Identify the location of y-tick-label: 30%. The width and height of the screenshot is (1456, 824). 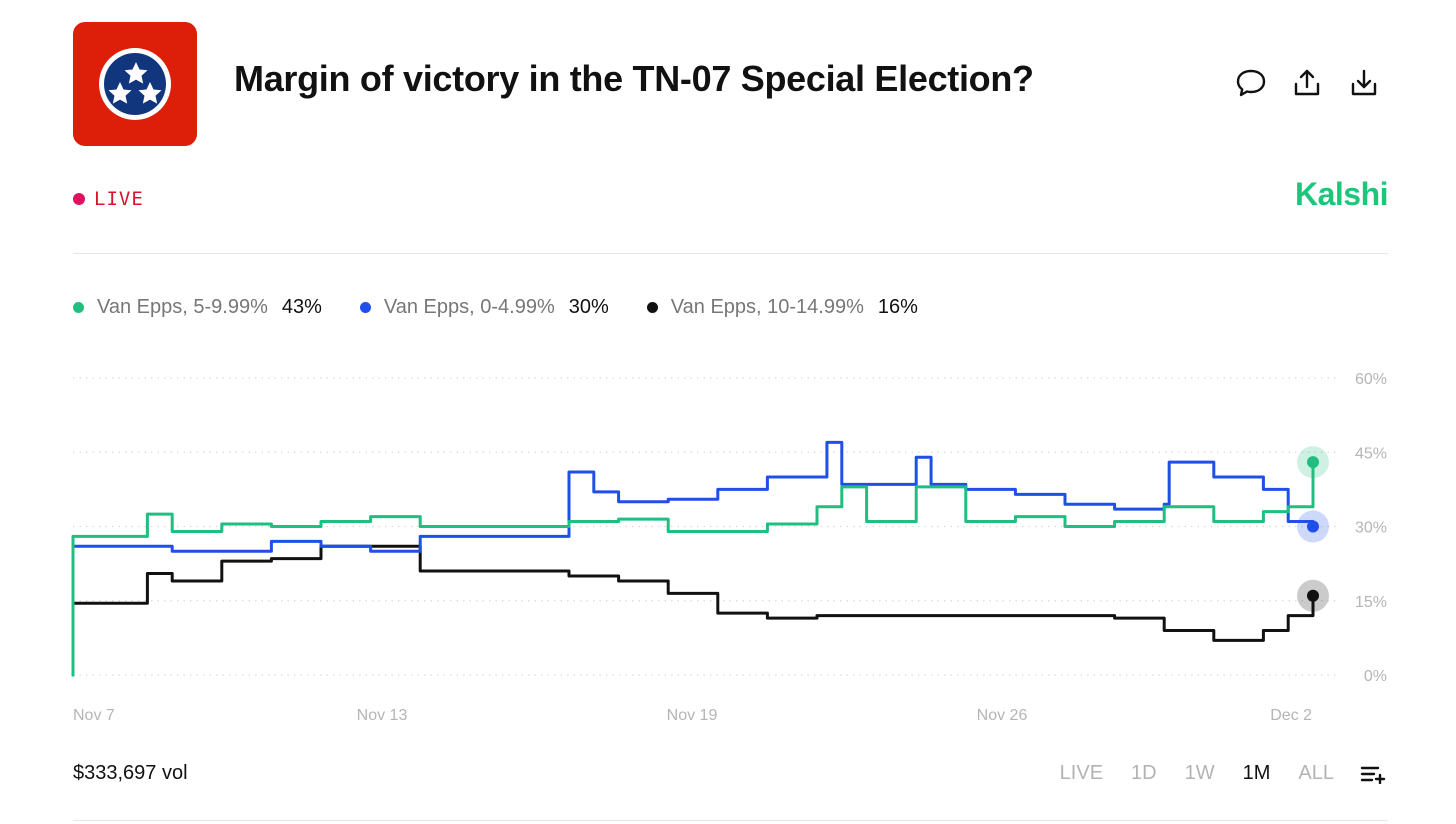
(1371, 528).